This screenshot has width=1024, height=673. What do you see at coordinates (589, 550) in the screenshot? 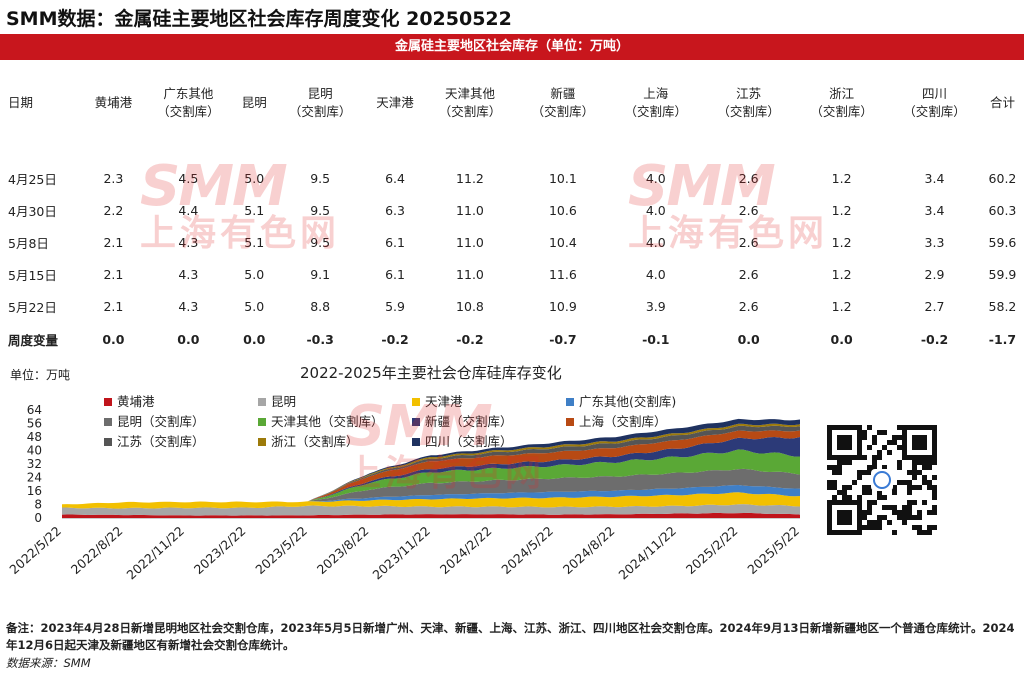
I see `x-tick-label: 2024/8/22` at bounding box center [589, 550].